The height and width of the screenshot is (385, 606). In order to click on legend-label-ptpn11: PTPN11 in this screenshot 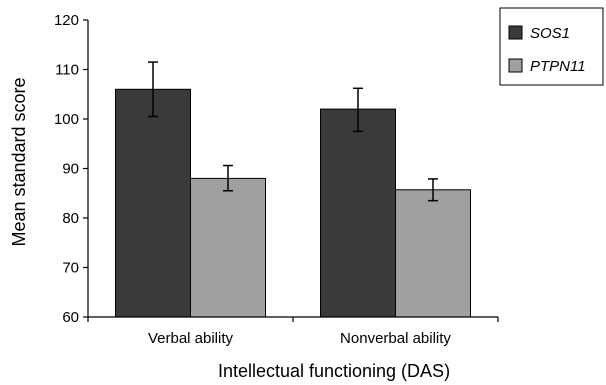, I will do `click(558, 66)`.